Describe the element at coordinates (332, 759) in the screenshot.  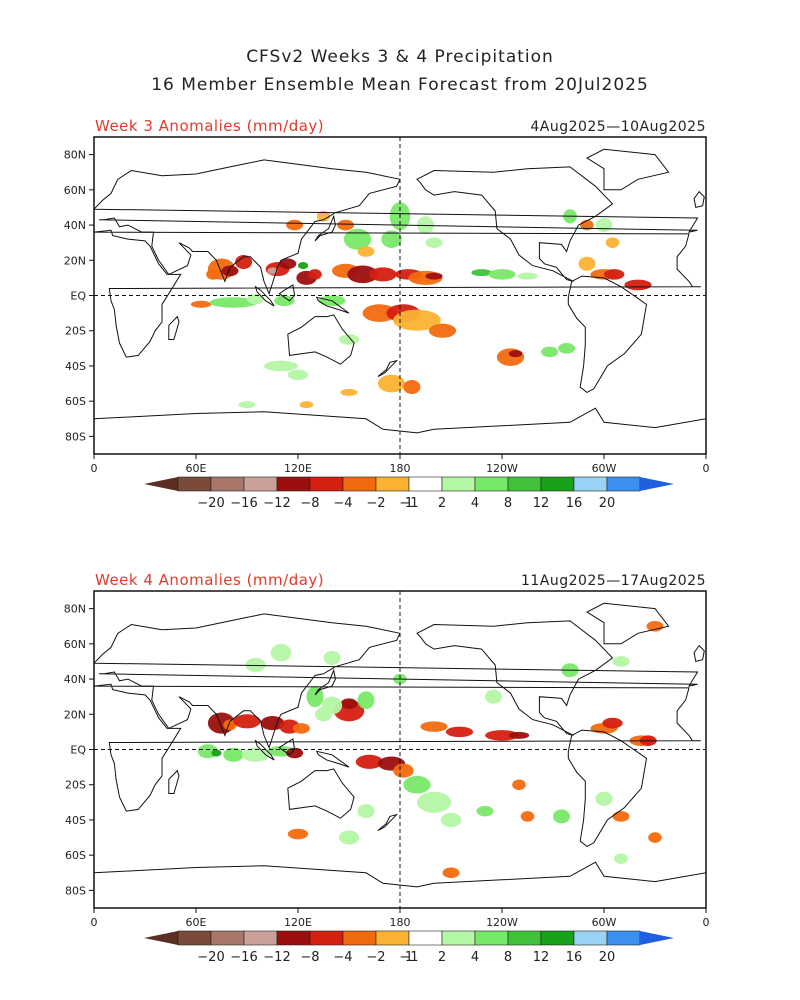
I see `week4-coastline-newguinea` at that location.